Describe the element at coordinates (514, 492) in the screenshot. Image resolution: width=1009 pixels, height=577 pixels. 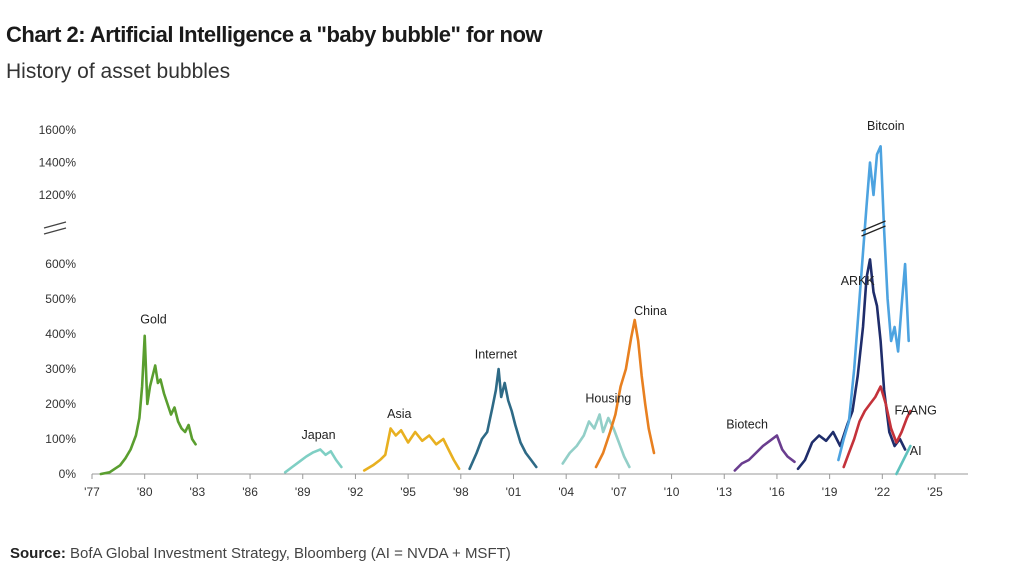
I see `x-tick-label: '01` at that location.